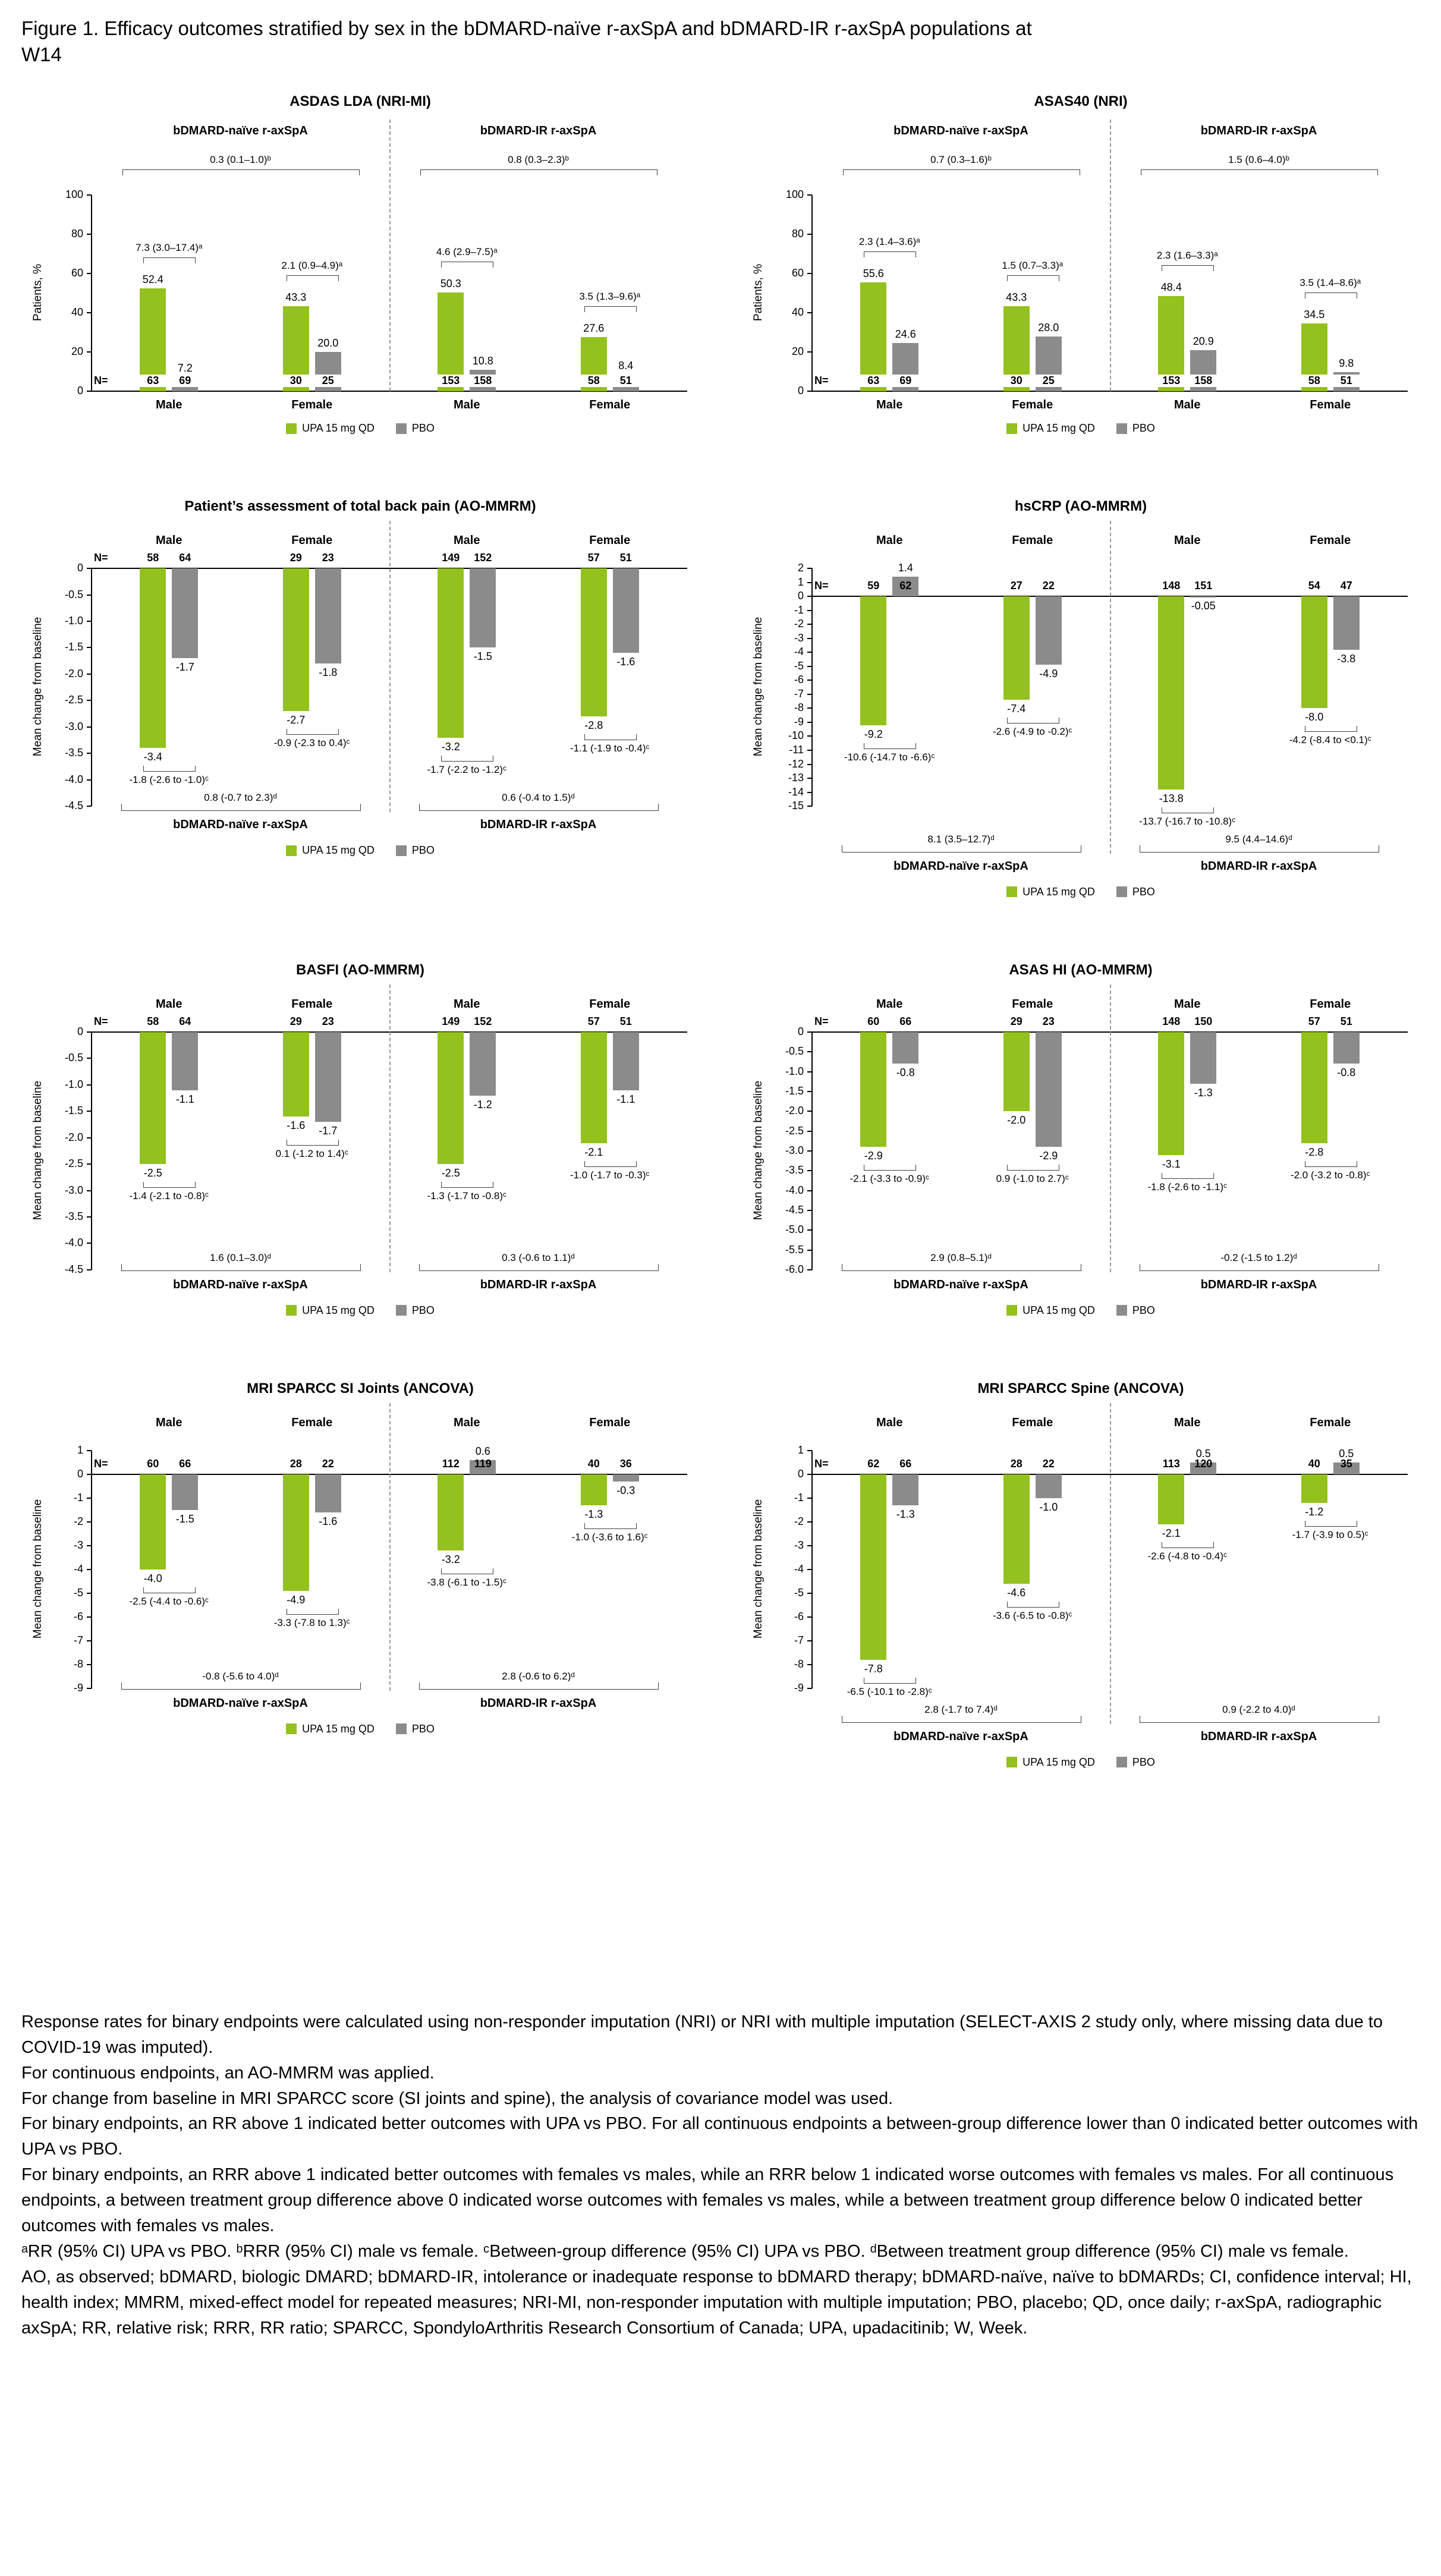 This screenshot has width=1441, height=2576. What do you see at coordinates (77, 273) in the screenshot?
I see `y-tick-label: 60` at bounding box center [77, 273].